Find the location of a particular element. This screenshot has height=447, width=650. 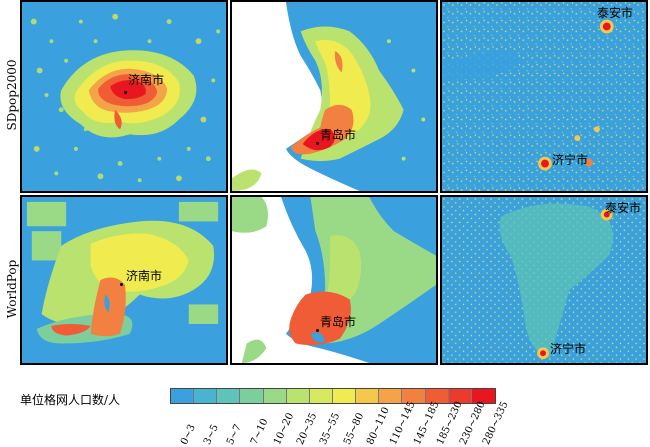

legend-tick-label: 0~3 is located at coordinates (188, 434).